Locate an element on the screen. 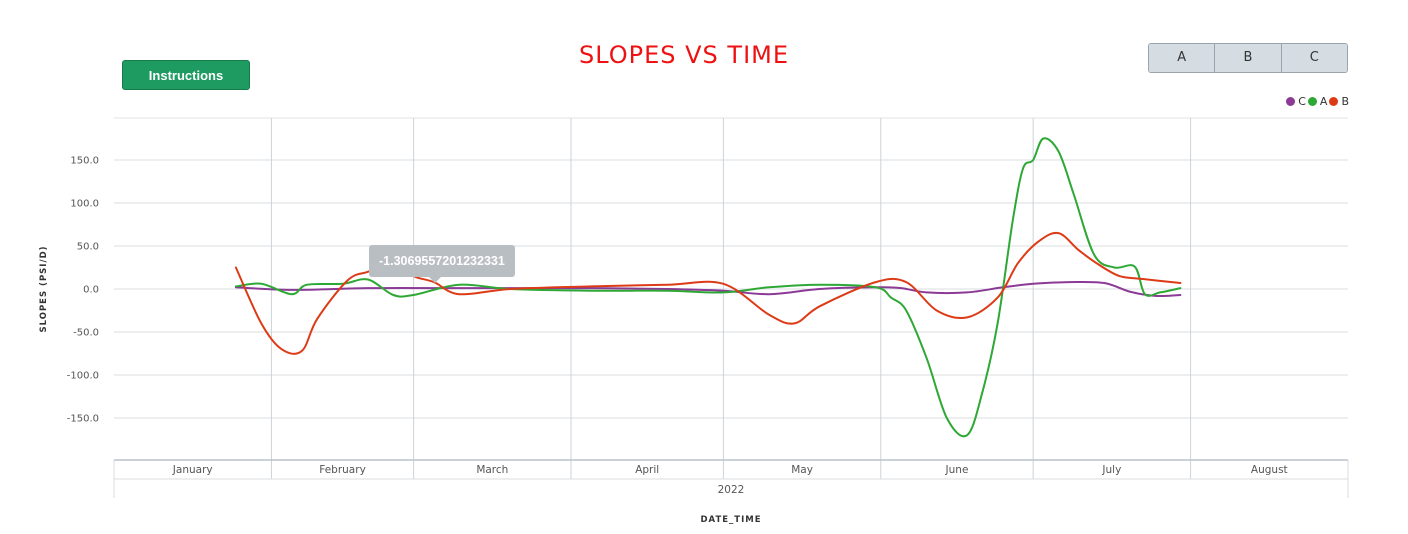 This screenshot has height=534, width=1408. legend-item-a: A is located at coordinates (1317, 101).